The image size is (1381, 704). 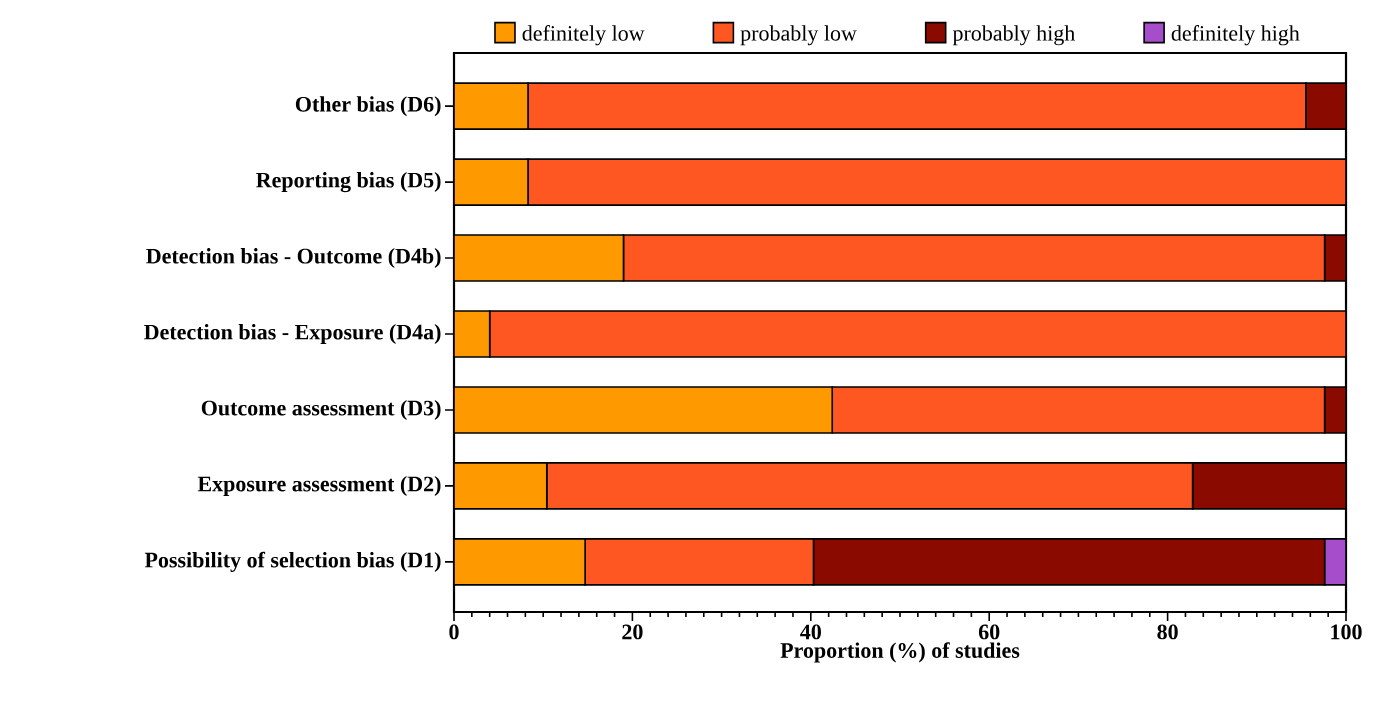 What do you see at coordinates (900, 652) in the screenshot?
I see `x-axis-title: Proportion (%) of studies` at bounding box center [900, 652].